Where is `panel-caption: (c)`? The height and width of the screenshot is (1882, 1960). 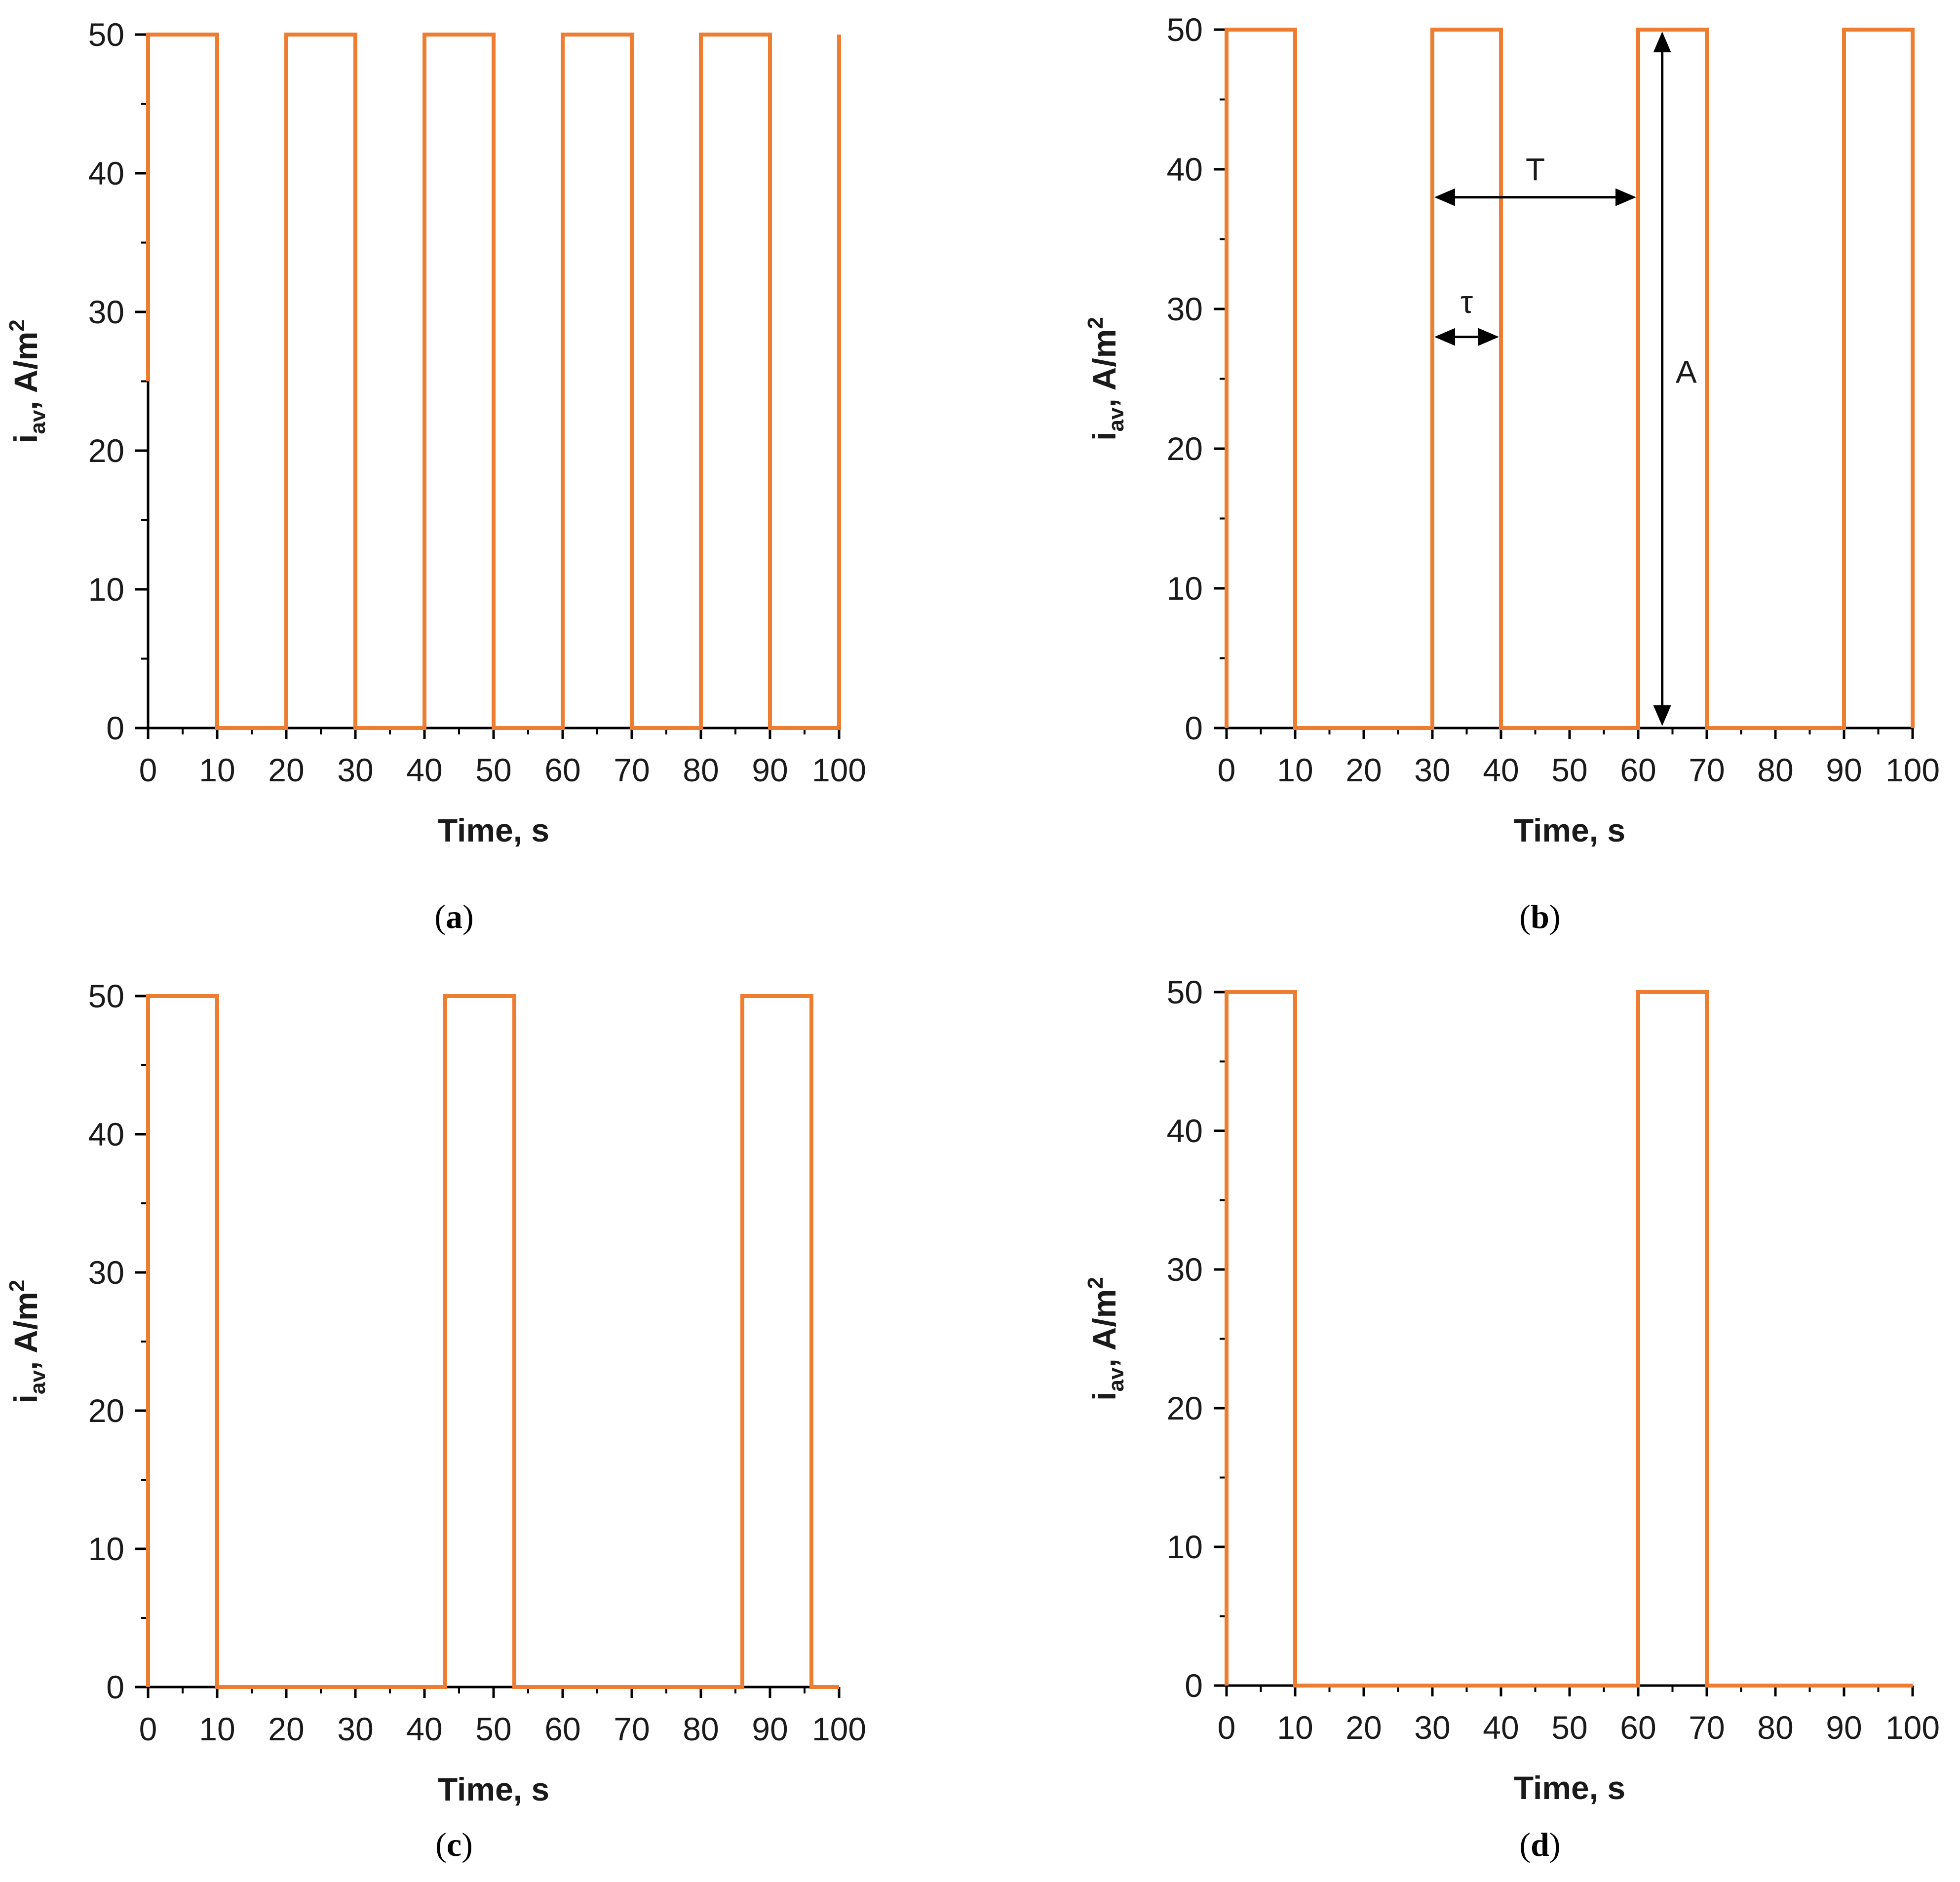 panel-caption: (c) is located at coordinates (454, 1844).